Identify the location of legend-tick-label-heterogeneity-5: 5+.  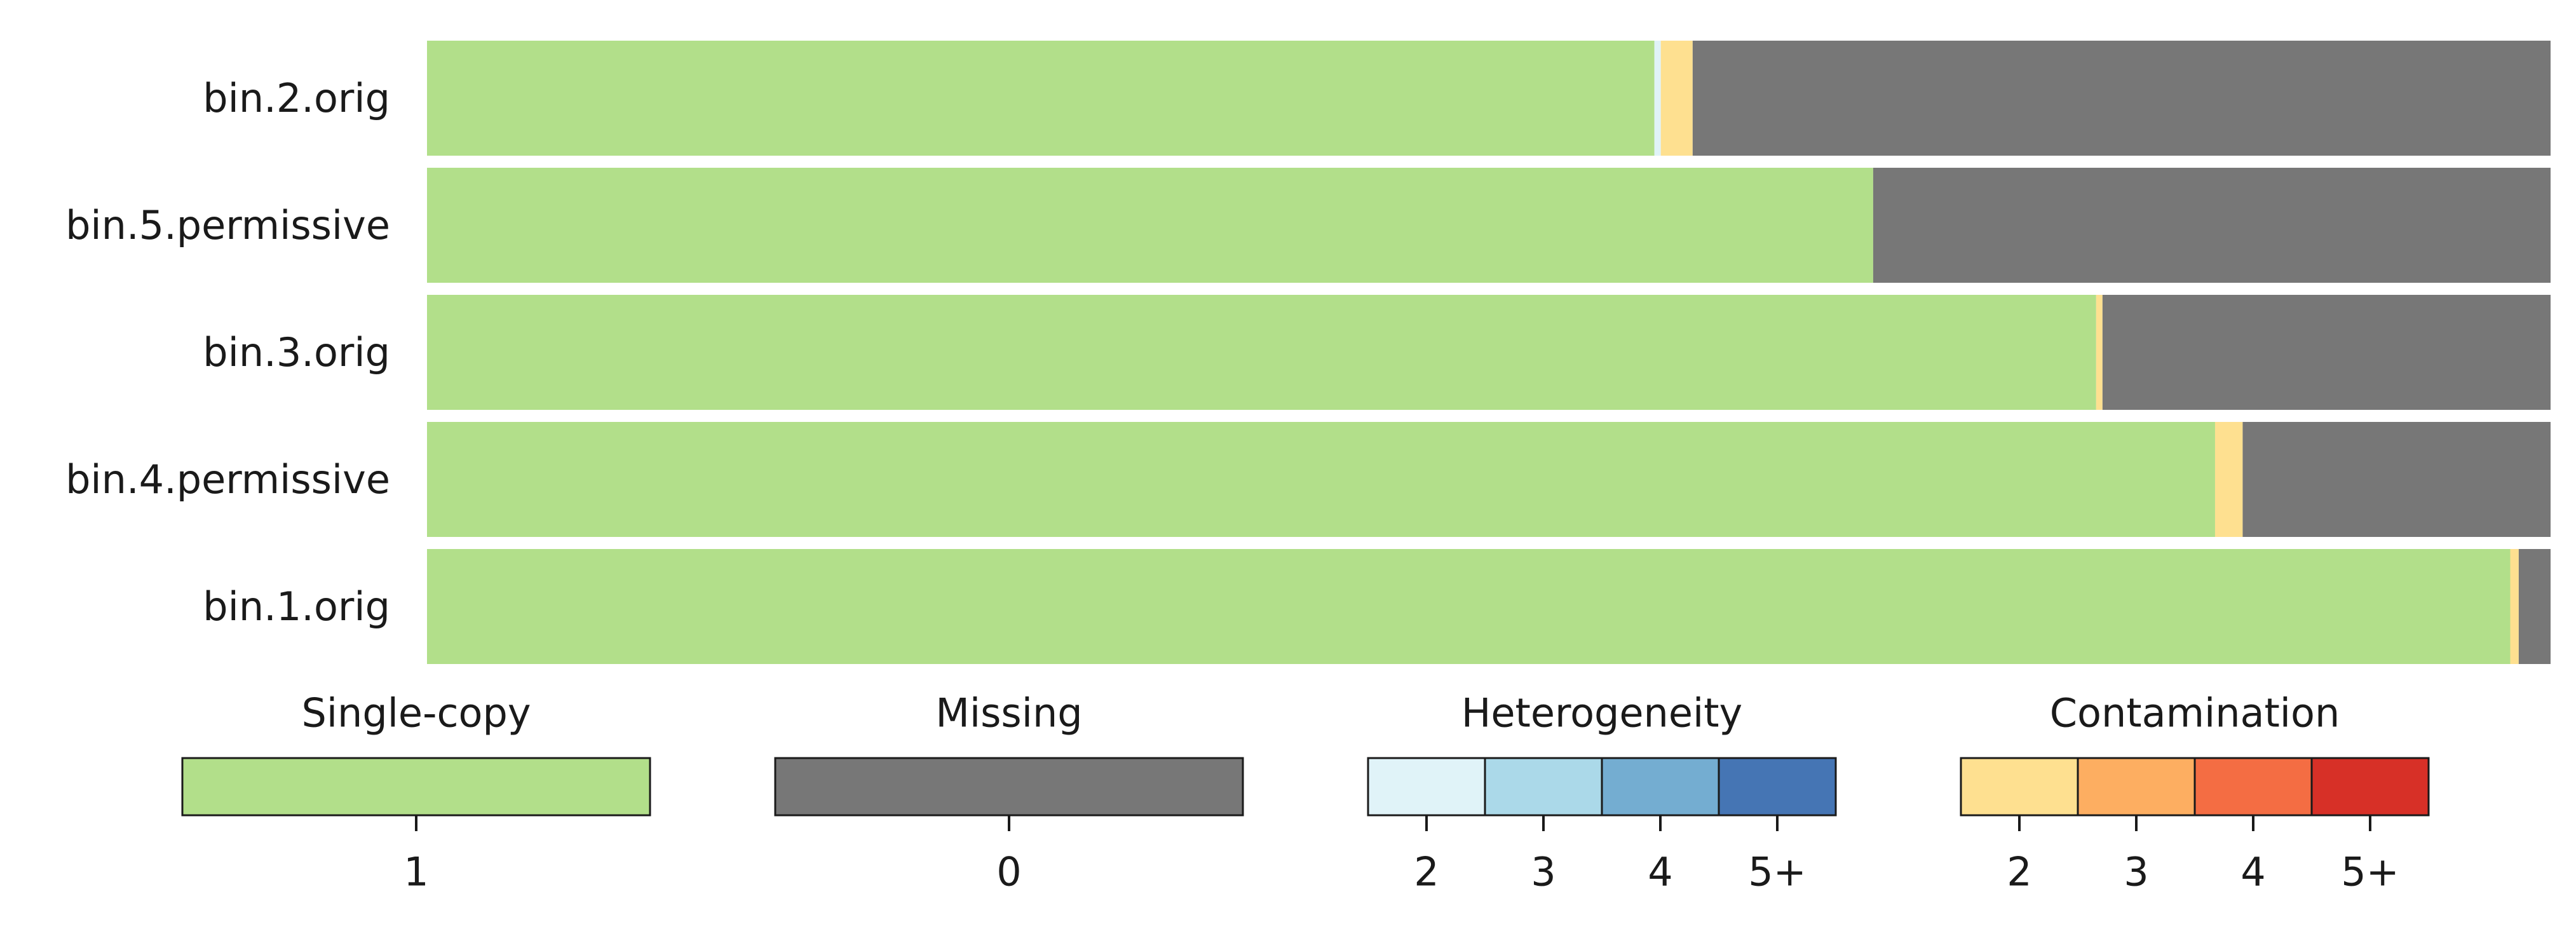
(1777, 872).